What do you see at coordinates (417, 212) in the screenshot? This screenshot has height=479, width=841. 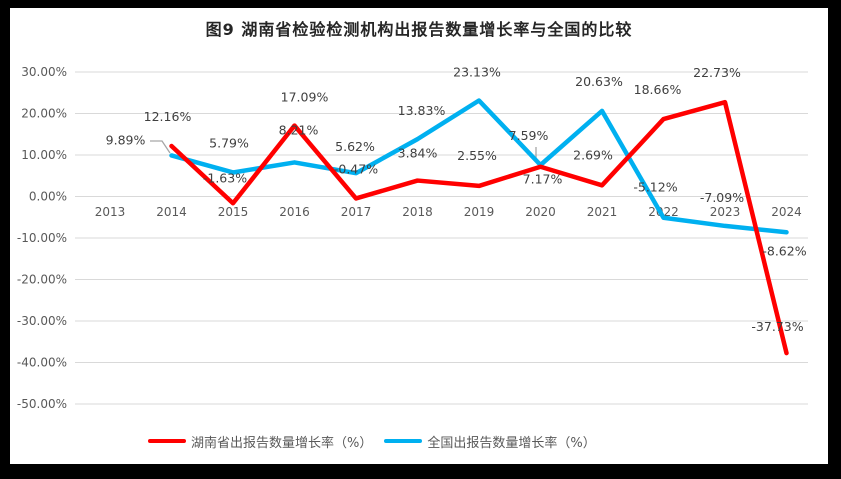 I see `x-axis-tick-label: 2018` at bounding box center [417, 212].